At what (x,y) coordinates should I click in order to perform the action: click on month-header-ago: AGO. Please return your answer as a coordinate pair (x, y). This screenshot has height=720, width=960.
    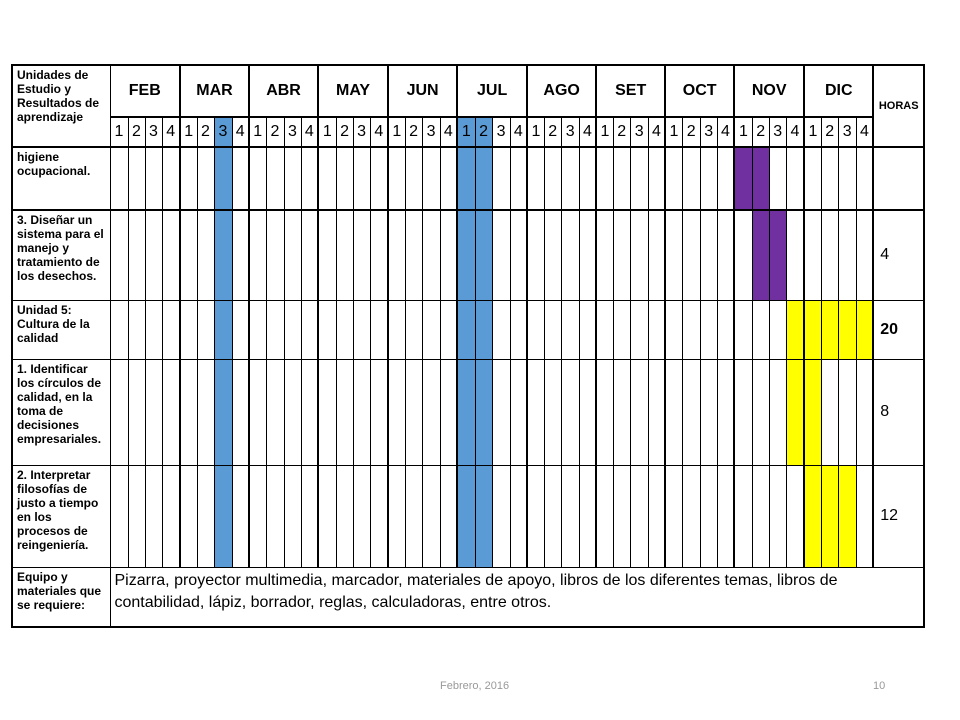
    Looking at the image, I should click on (562, 91).